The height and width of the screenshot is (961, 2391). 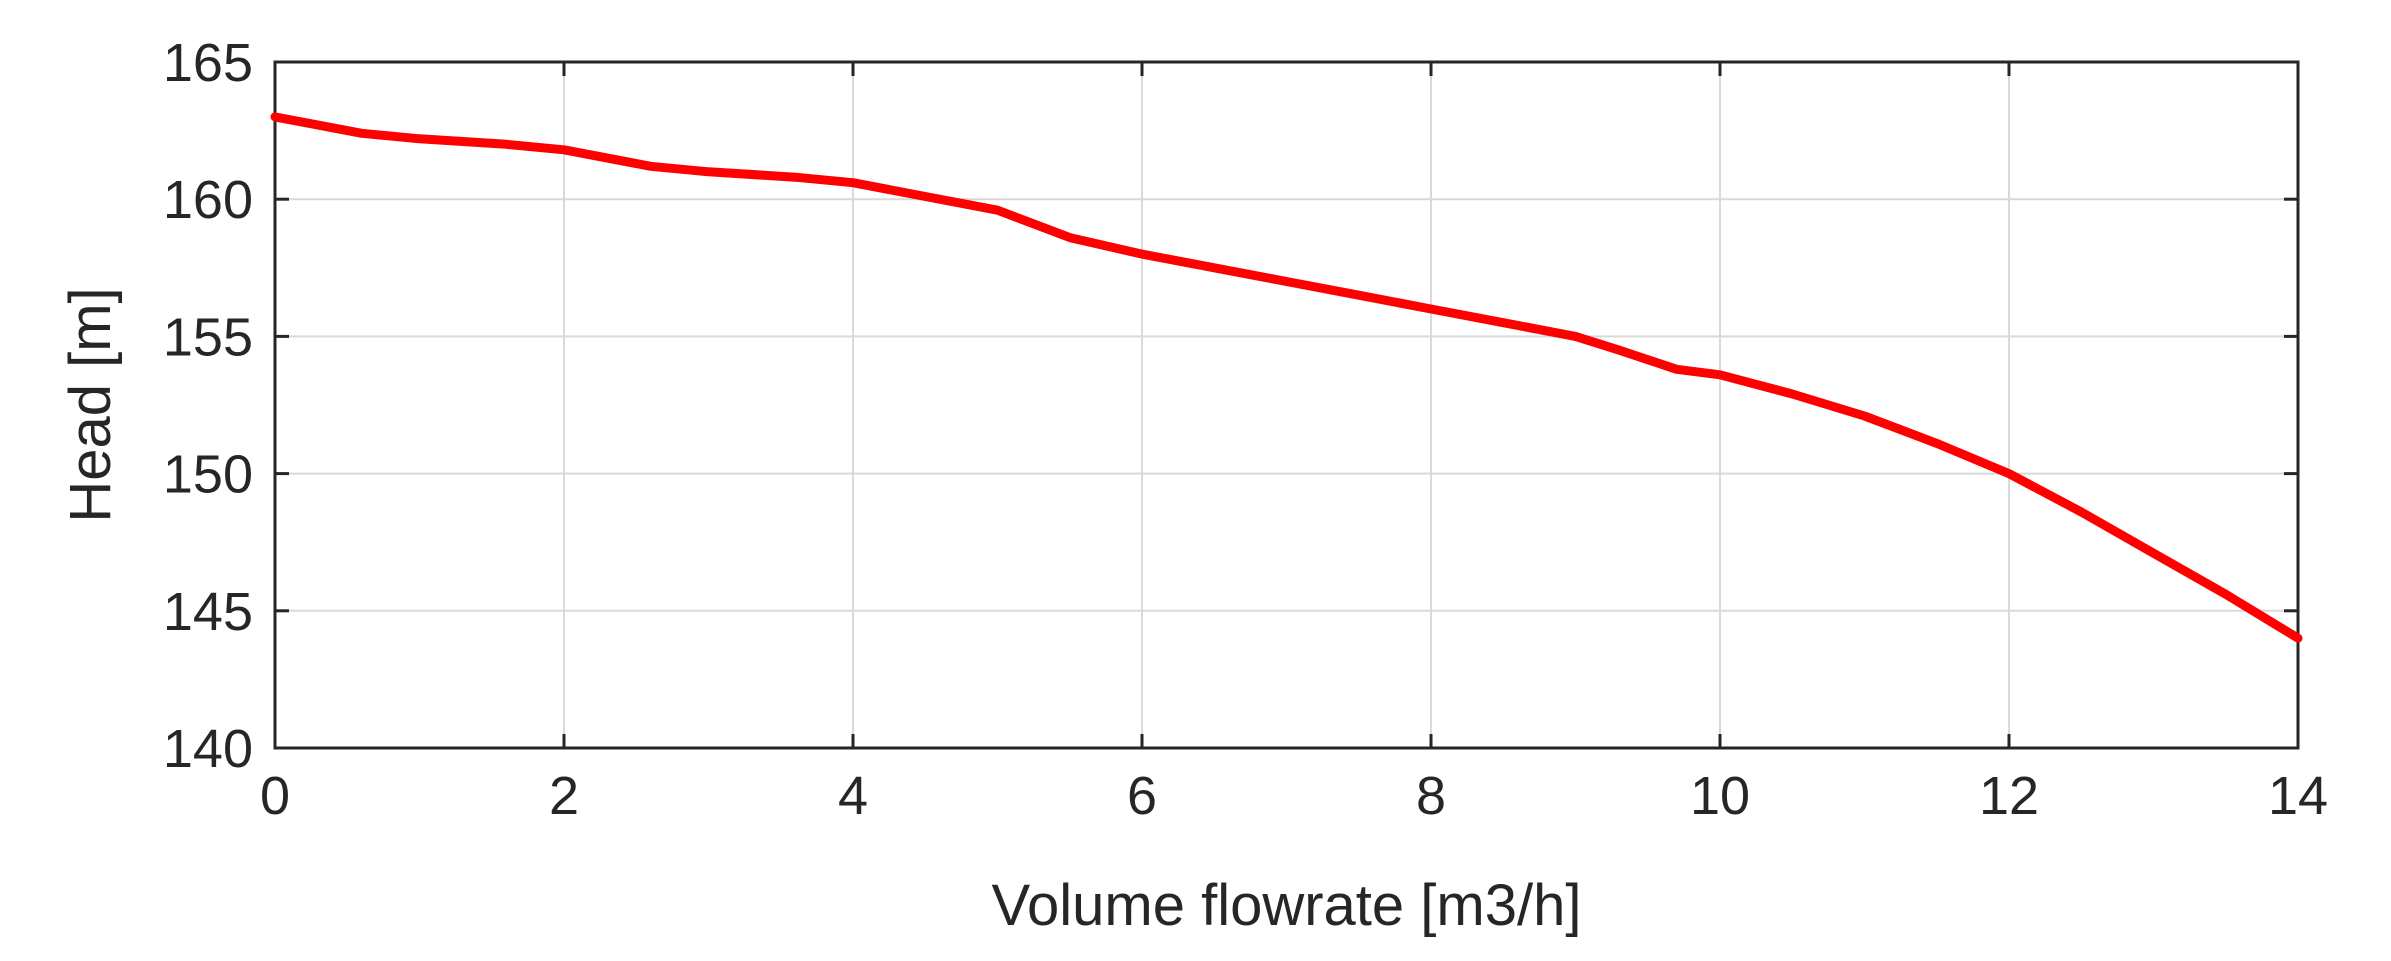 What do you see at coordinates (1287, 905) in the screenshot?
I see `x-axis-label: Volume flowrate [m3/h]` at bounding box center [1287, 905].